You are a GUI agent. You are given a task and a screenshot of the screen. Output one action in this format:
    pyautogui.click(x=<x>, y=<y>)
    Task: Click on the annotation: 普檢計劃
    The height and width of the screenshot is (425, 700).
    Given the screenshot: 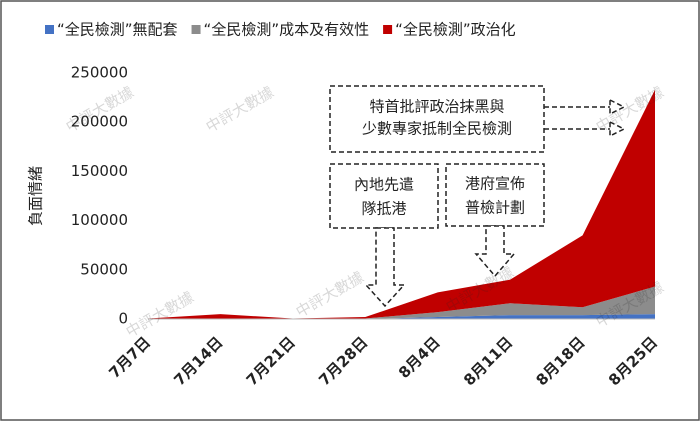 What is the action you would take?
    pyautogui.click(x=495, y=208)
    